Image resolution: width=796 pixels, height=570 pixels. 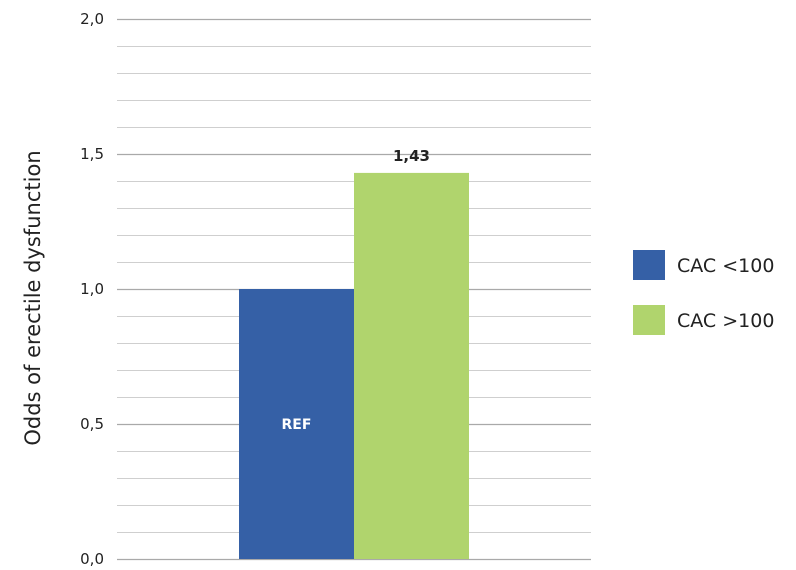 I want to click on y-tick-label: 0,5, so click(x=92, y=424).